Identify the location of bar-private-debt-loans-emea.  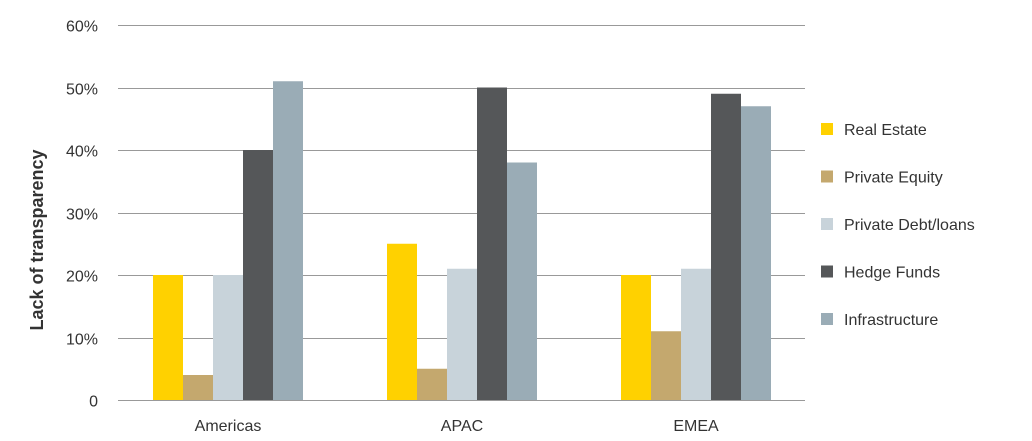
(696, 334).